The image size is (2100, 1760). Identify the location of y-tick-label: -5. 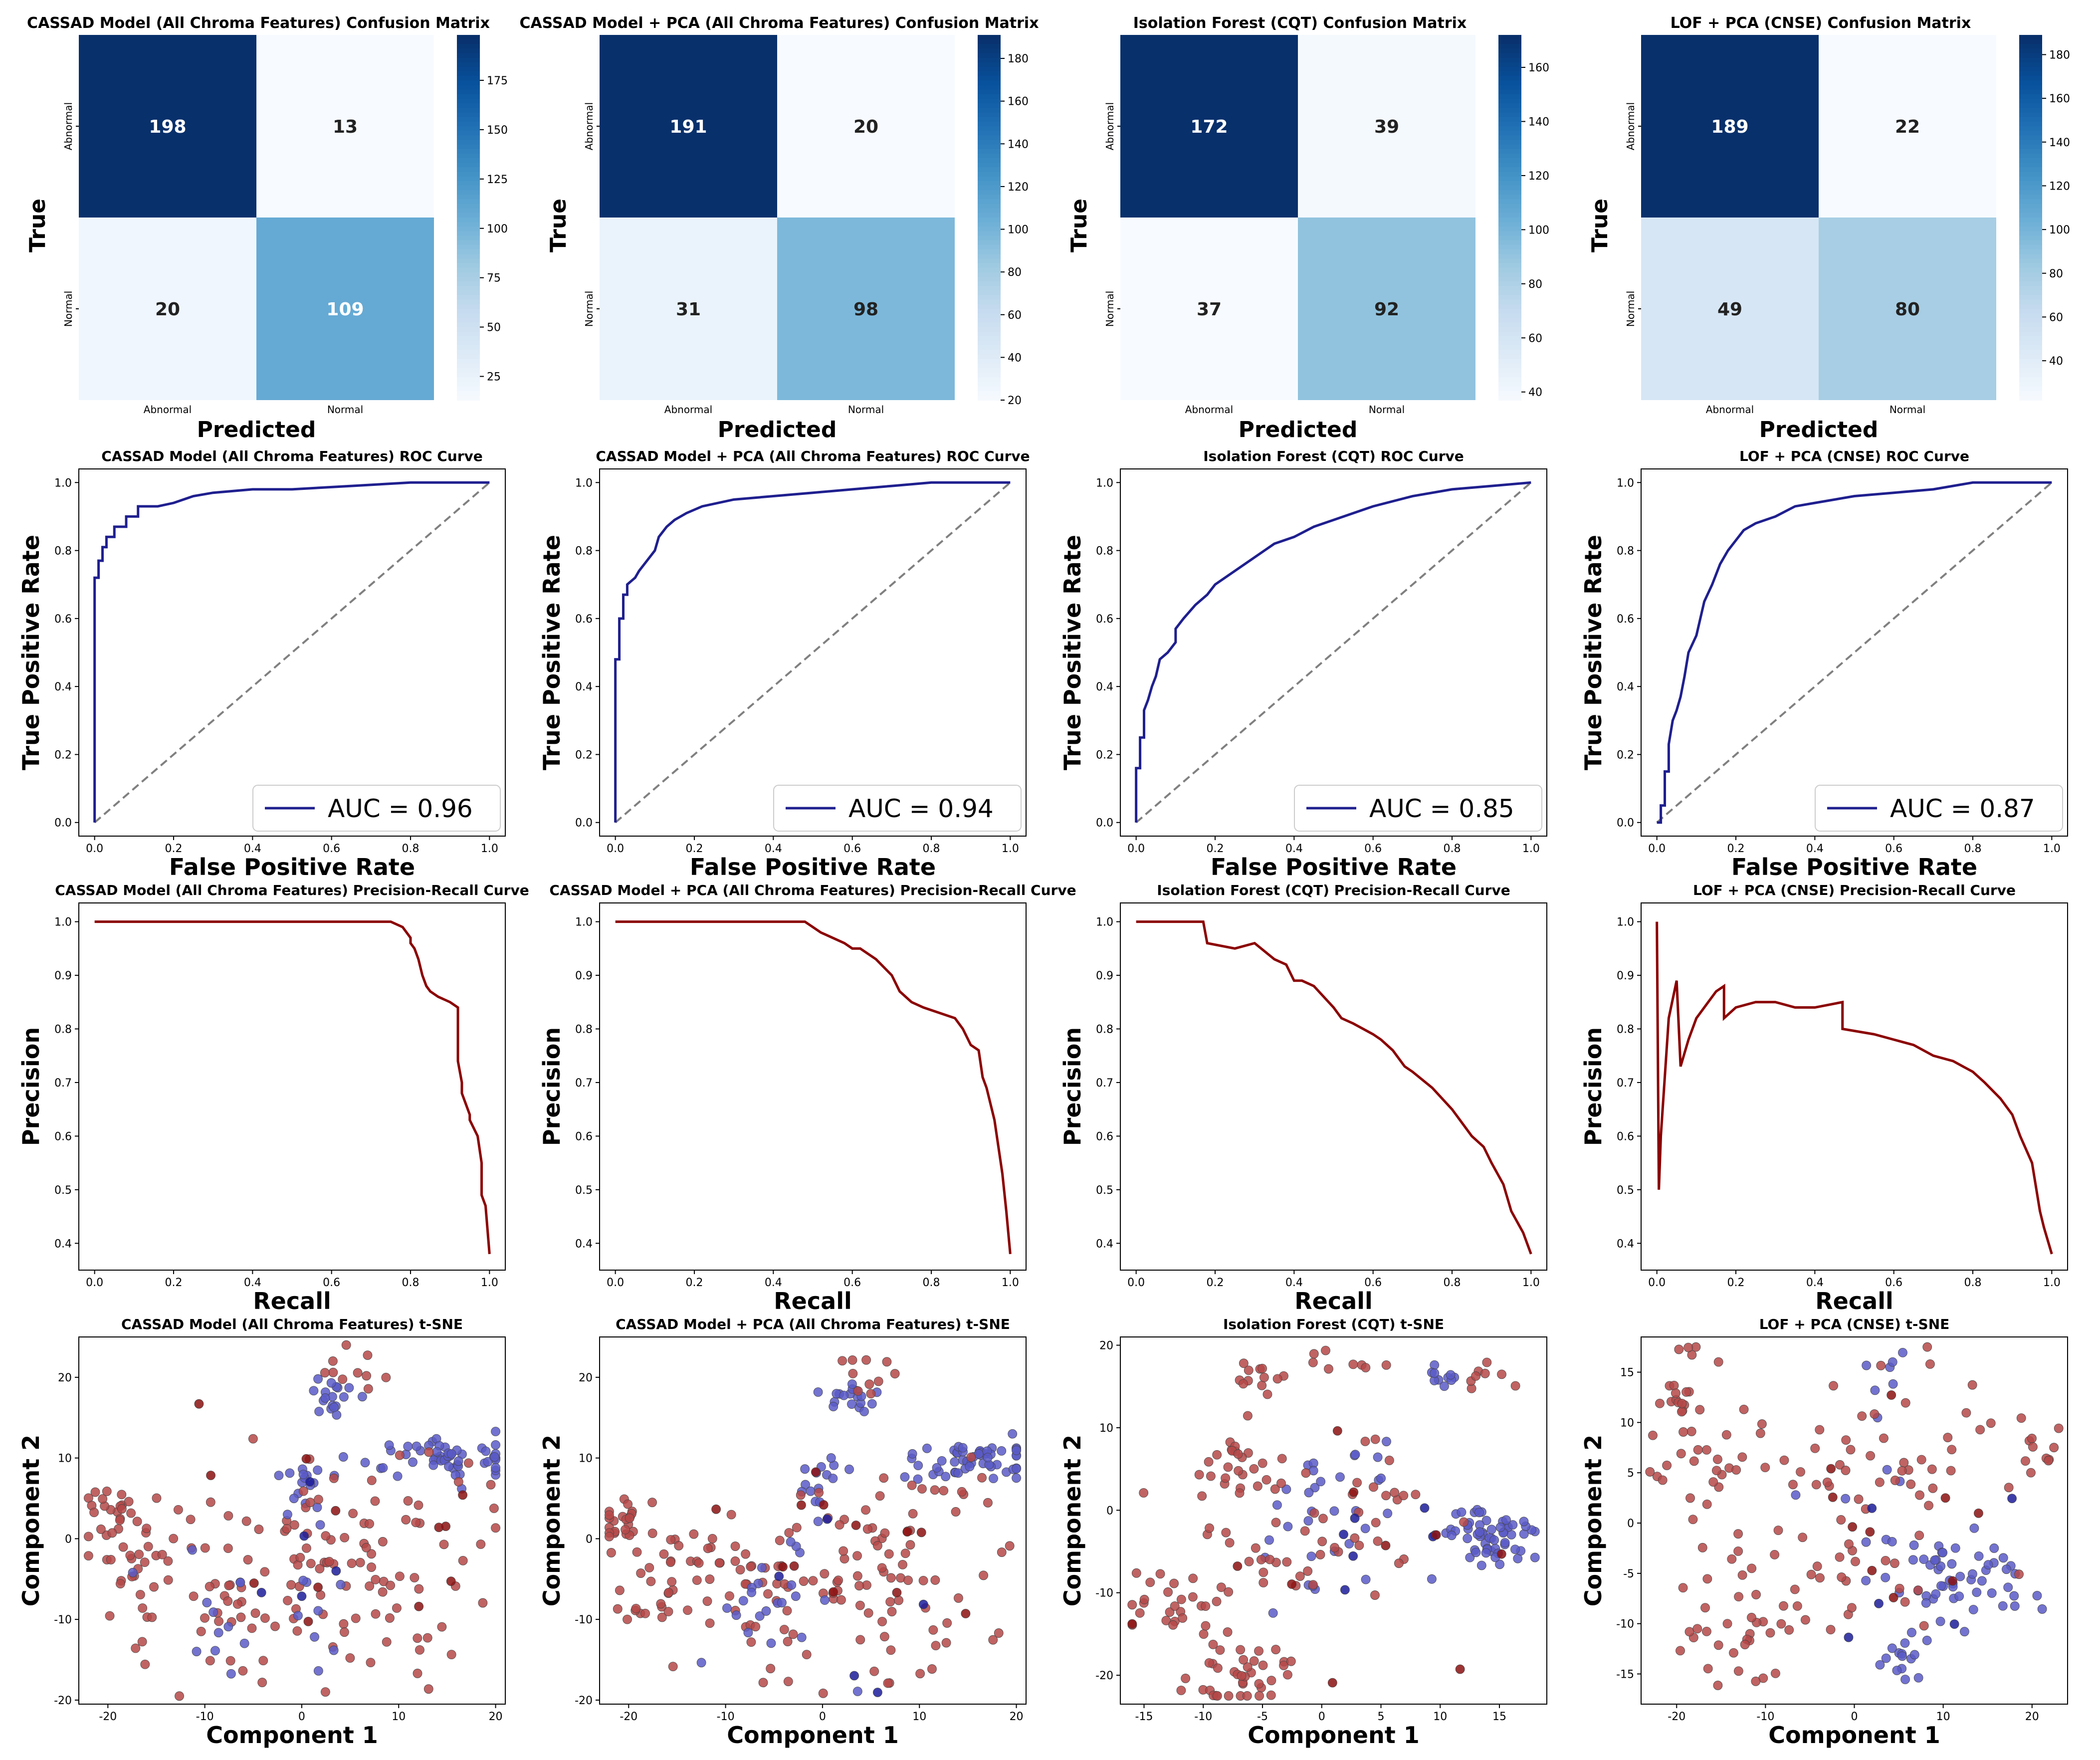
(1628, 1574).